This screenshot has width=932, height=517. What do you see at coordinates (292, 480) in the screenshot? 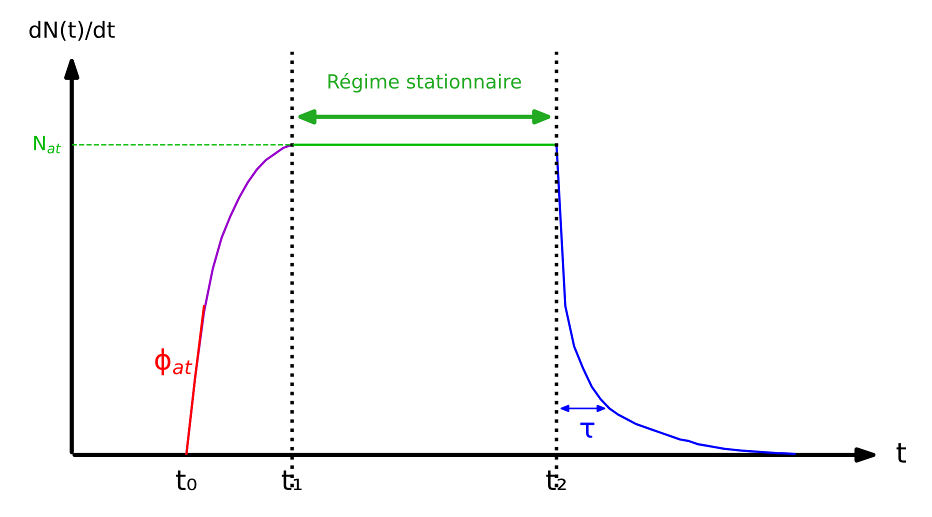
I see `x-tick-label: t₁` at bounding box center [292, 480].